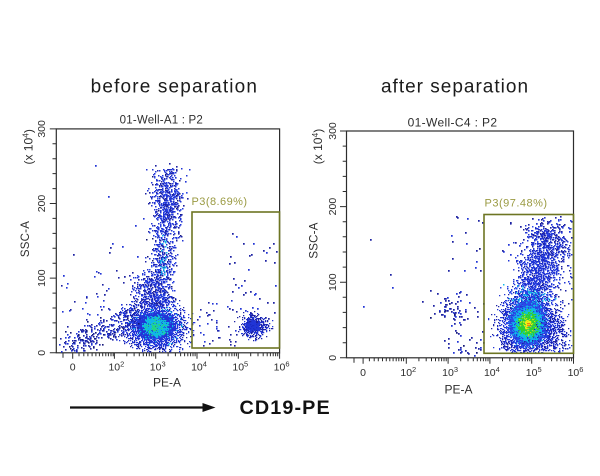 The height and width of the screenshot is (476, 600). What do you see at coordinates (516, 204) in the screenshot?
I see `svg-text: P3(97.48%)` at bounding box center [516, 204].